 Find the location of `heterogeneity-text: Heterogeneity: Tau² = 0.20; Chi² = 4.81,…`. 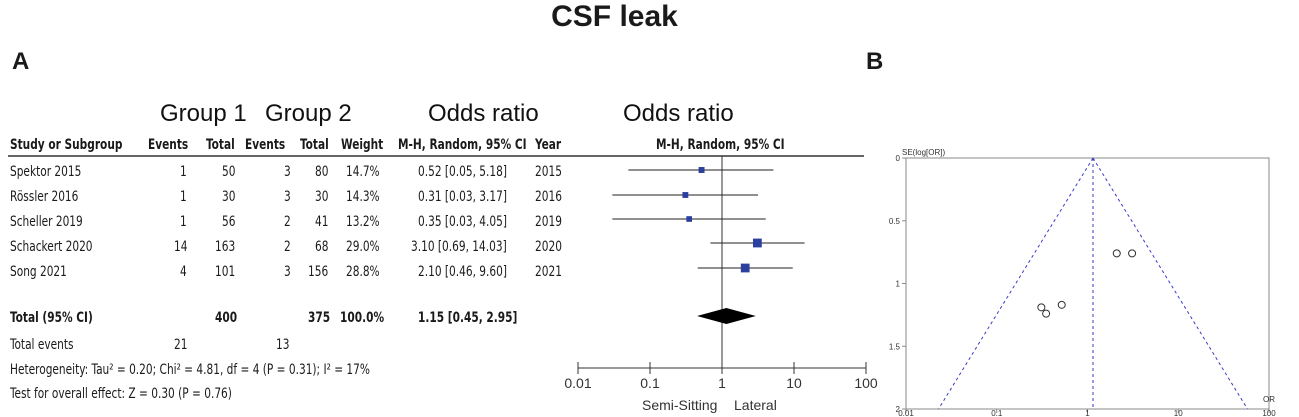

heterogeneity-text: Heterogeneity: Tau² = 0.20; Chi² = 4.81,… is located at coordinates (190, 370).